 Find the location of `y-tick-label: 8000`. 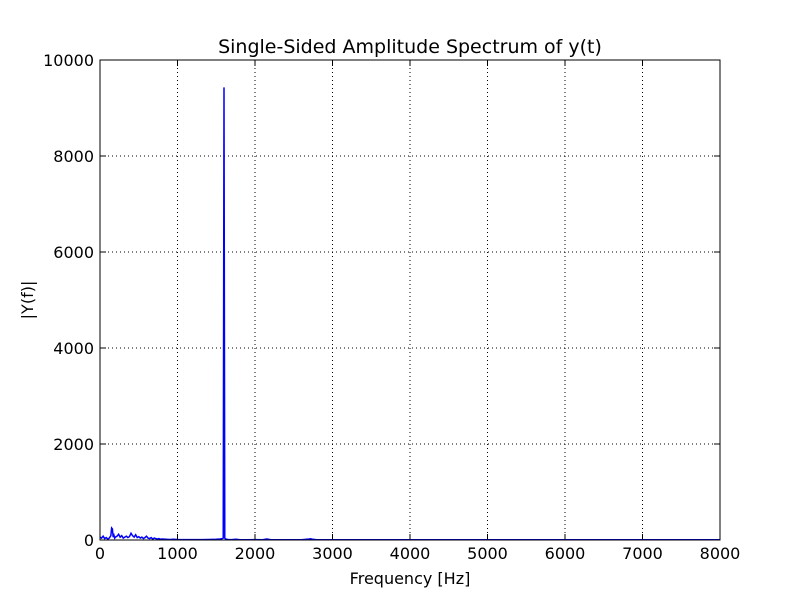

y-tick-label: 8000 is located at coordinates (73, 156).